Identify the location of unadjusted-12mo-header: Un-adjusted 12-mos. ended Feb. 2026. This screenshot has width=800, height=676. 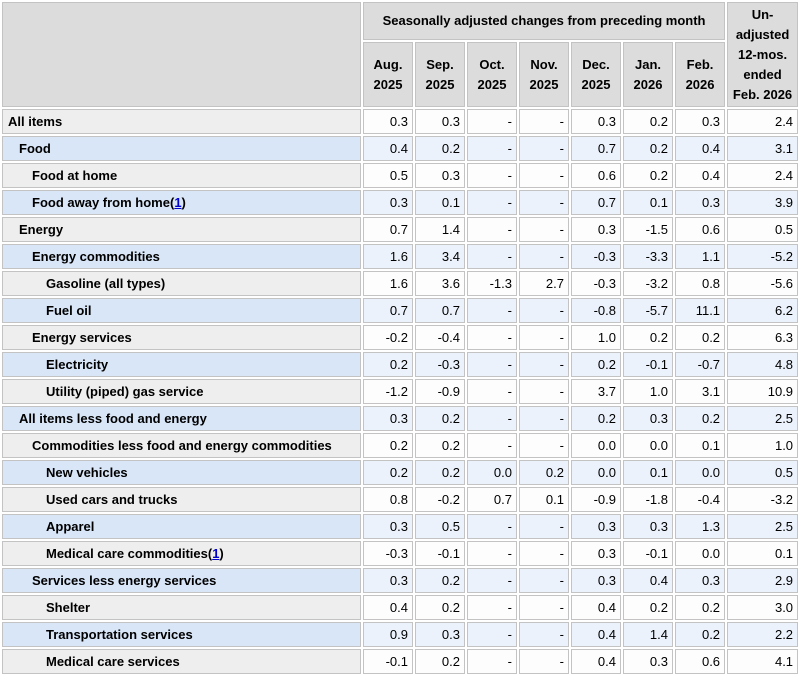
(763, 54).